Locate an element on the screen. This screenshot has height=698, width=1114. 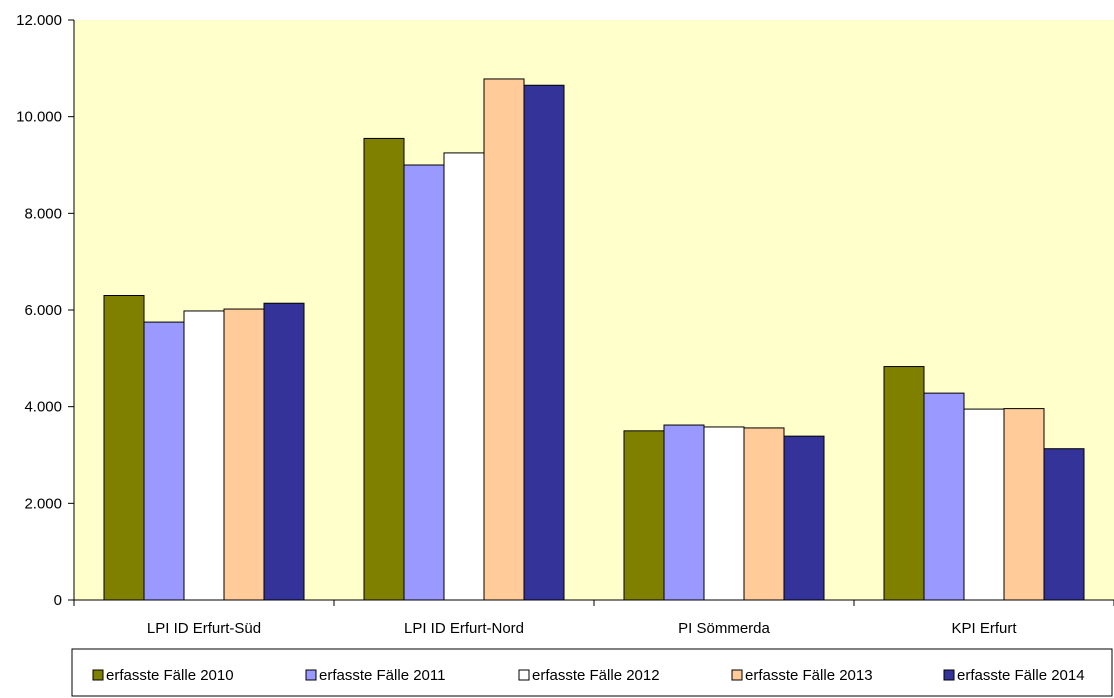
legend-label: erfasste Fälle 2013 is located at coordinates (809, 675).